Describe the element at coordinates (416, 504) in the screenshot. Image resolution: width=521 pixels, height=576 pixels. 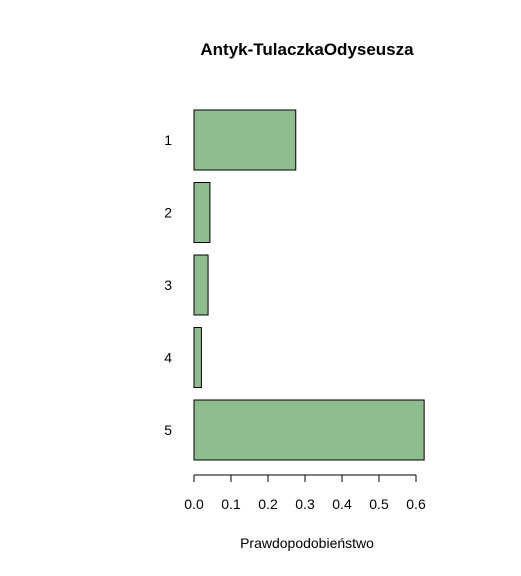
I see `x-tick-label: 0.6` at that location.